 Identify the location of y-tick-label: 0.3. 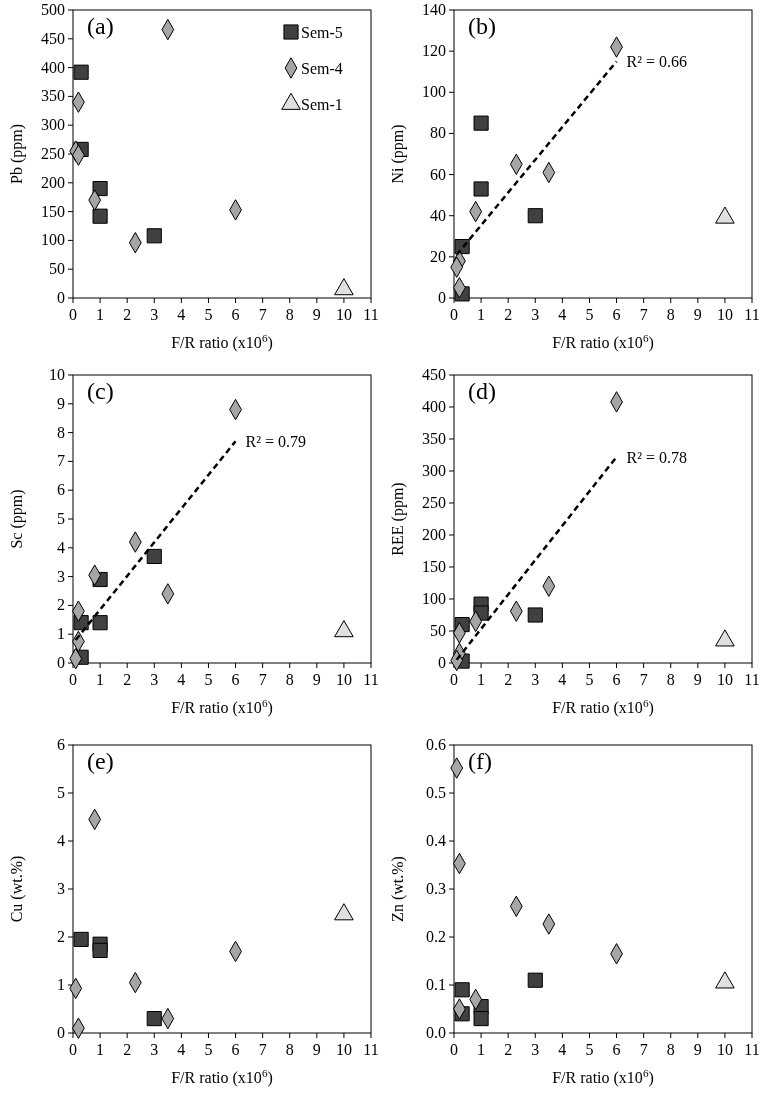
(436, 888).